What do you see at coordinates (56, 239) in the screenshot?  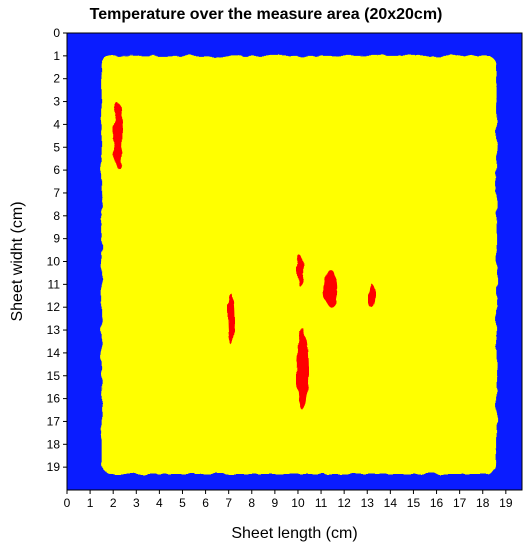 I see `y-tick-label: 9` at bounding box center [56, 239].